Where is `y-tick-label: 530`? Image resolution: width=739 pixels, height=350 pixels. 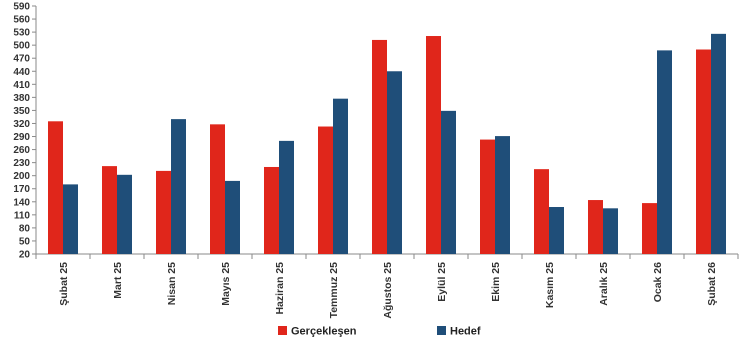 y-tick-label: 530 is located at coordinates (21, 33).